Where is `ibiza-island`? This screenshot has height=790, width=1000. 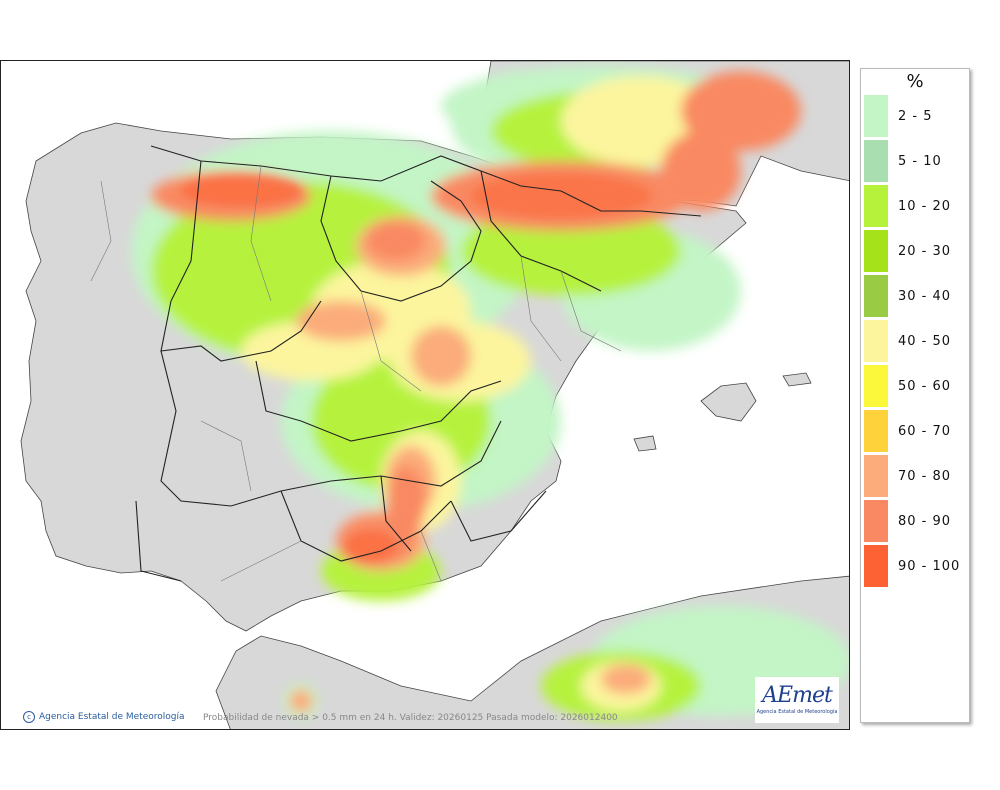
ibiza-island is located at coordinates (645, 443).